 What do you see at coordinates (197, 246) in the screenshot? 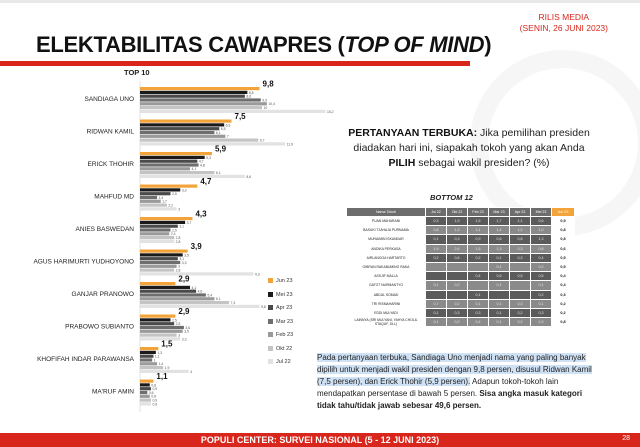
I see `data-label-current: 3,9` at bounding box center [197, 246].